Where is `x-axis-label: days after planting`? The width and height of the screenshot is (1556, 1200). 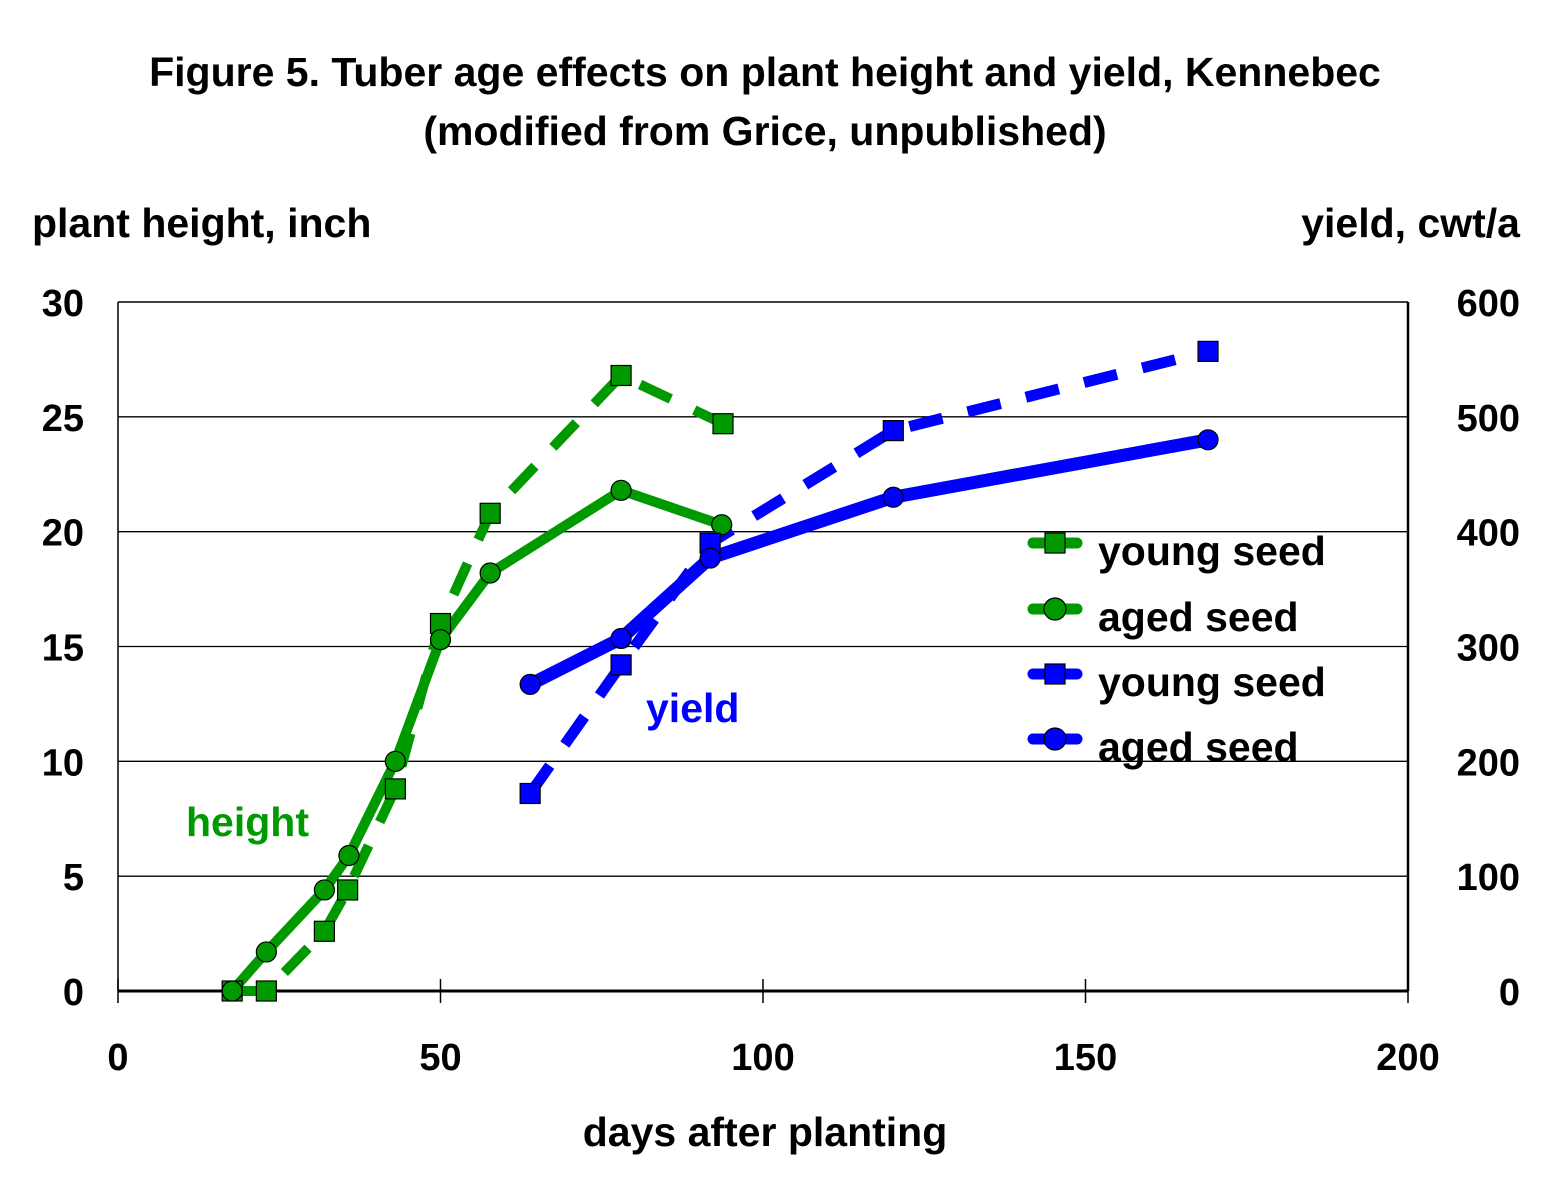 x-axis-label: days after planting is located at coordinates (765, 1132).